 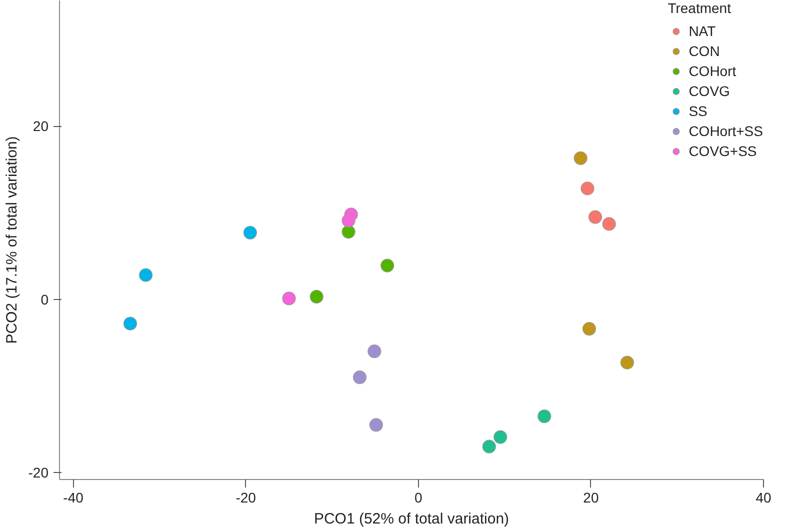 I want to click on y-tick-label: 0, so click(x=44, y=299).